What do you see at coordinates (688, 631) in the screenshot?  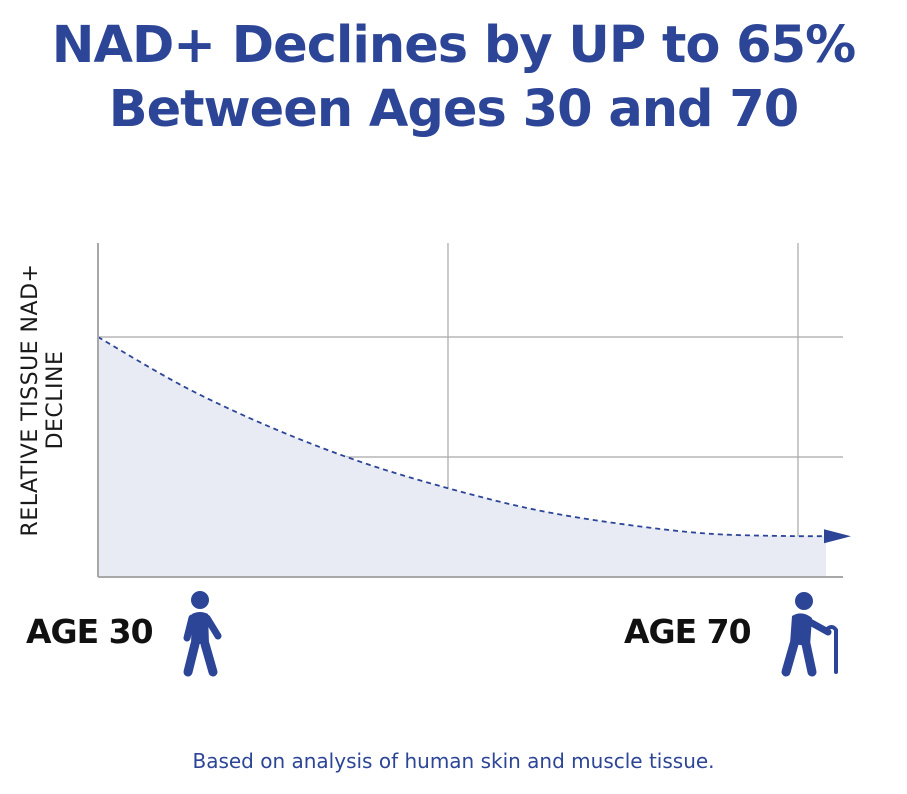 I see `x-label-age-70: AGE 70` at bounding box center [688, 631].